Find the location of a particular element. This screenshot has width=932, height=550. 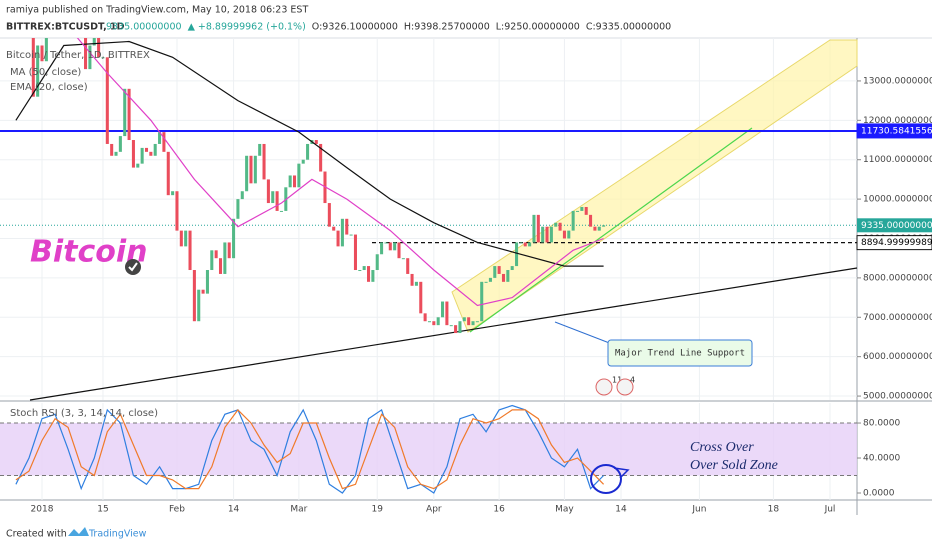

y-tick-label: 80.0000 is located at coordinates (881, 424).